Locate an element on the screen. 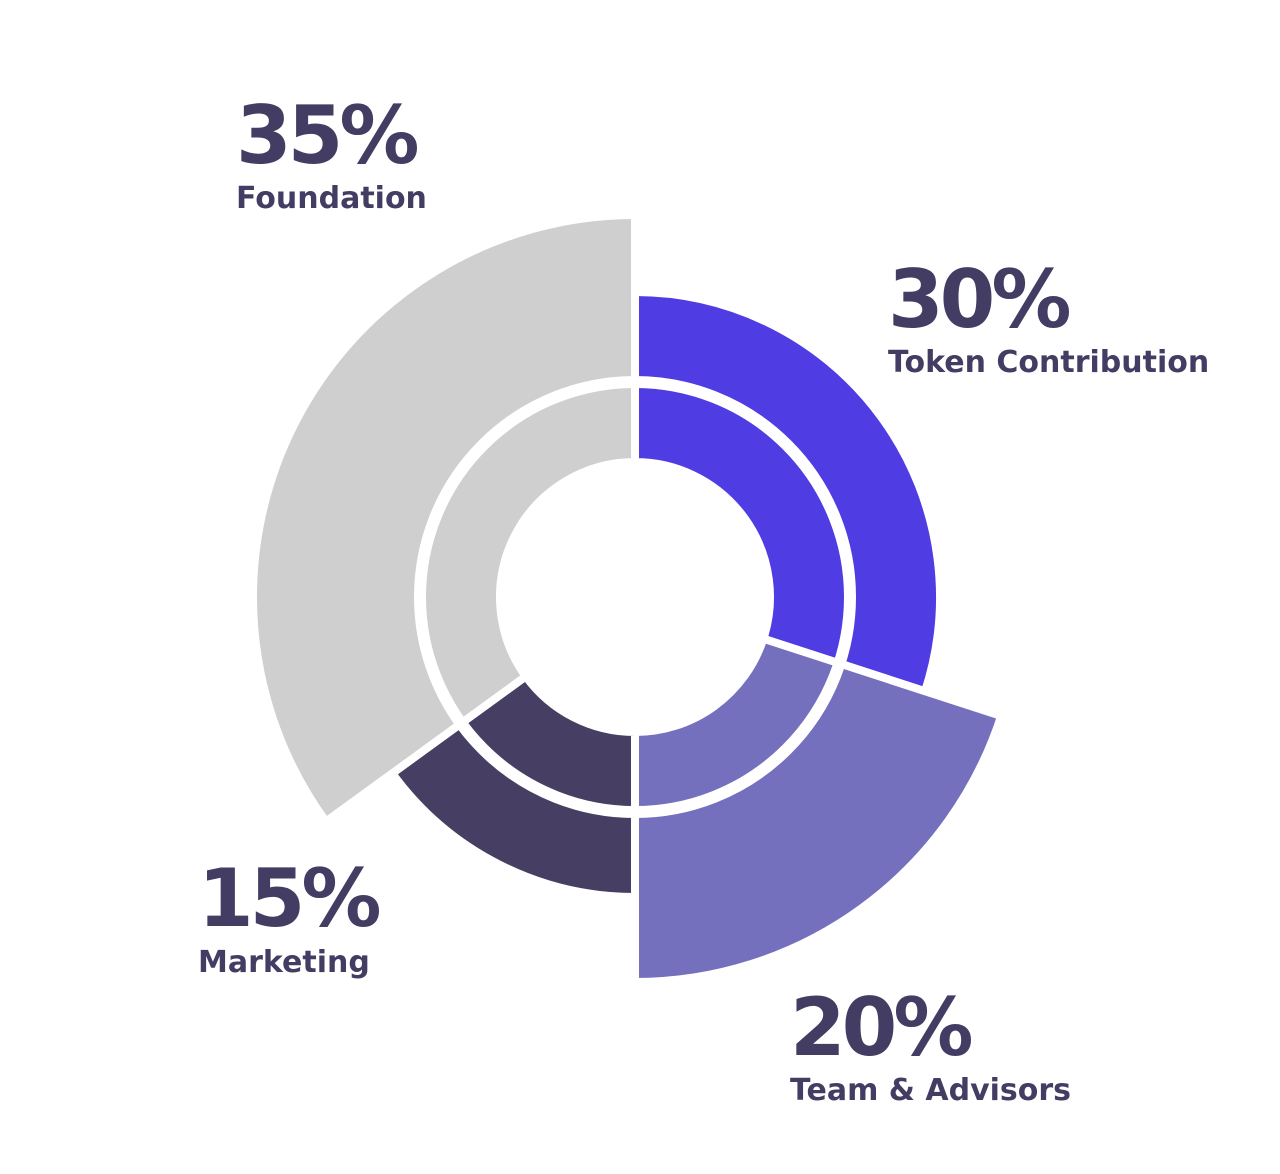  slice-percent-token-contribution: 30% is located at coordinates (978, 299).